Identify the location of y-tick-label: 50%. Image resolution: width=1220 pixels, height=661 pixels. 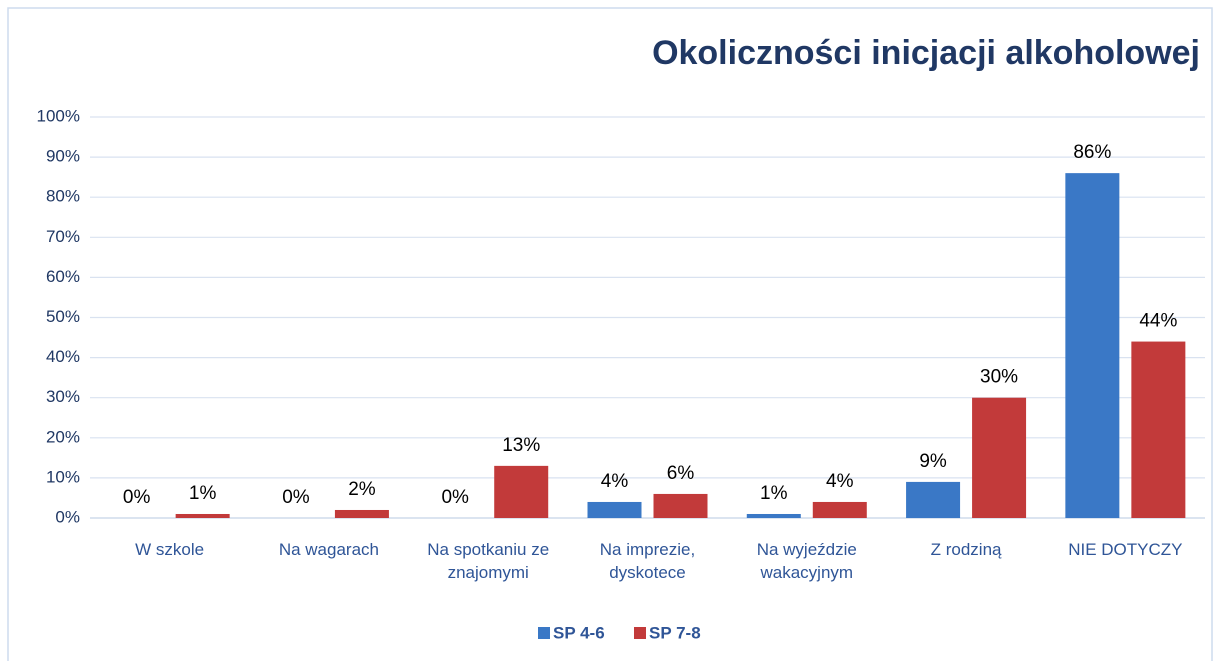
(63, 316).